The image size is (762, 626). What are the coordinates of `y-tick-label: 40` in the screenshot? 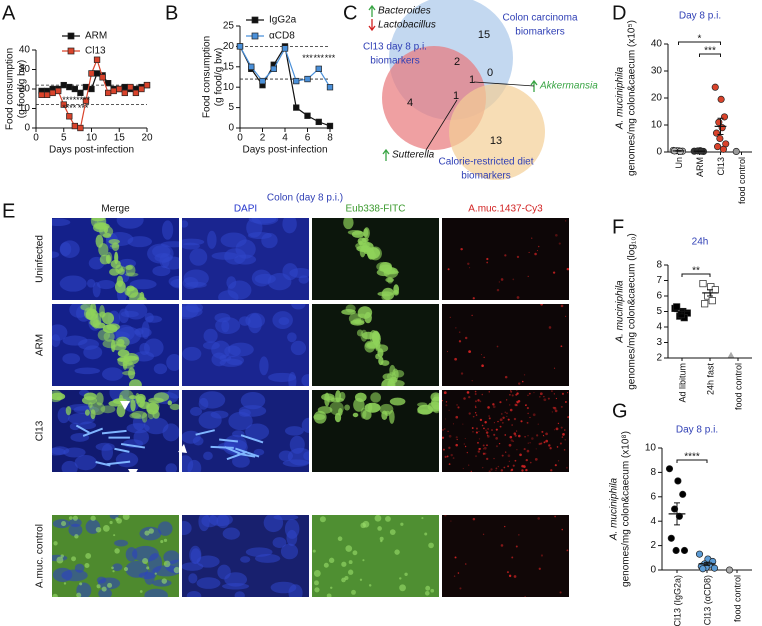 It's located at (25, 50).